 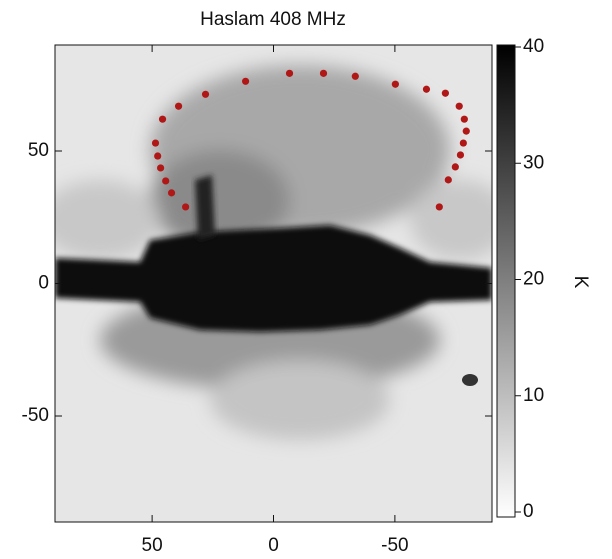 I want to click on colorbar-tick-label: 30, so click(x=533, y=162).